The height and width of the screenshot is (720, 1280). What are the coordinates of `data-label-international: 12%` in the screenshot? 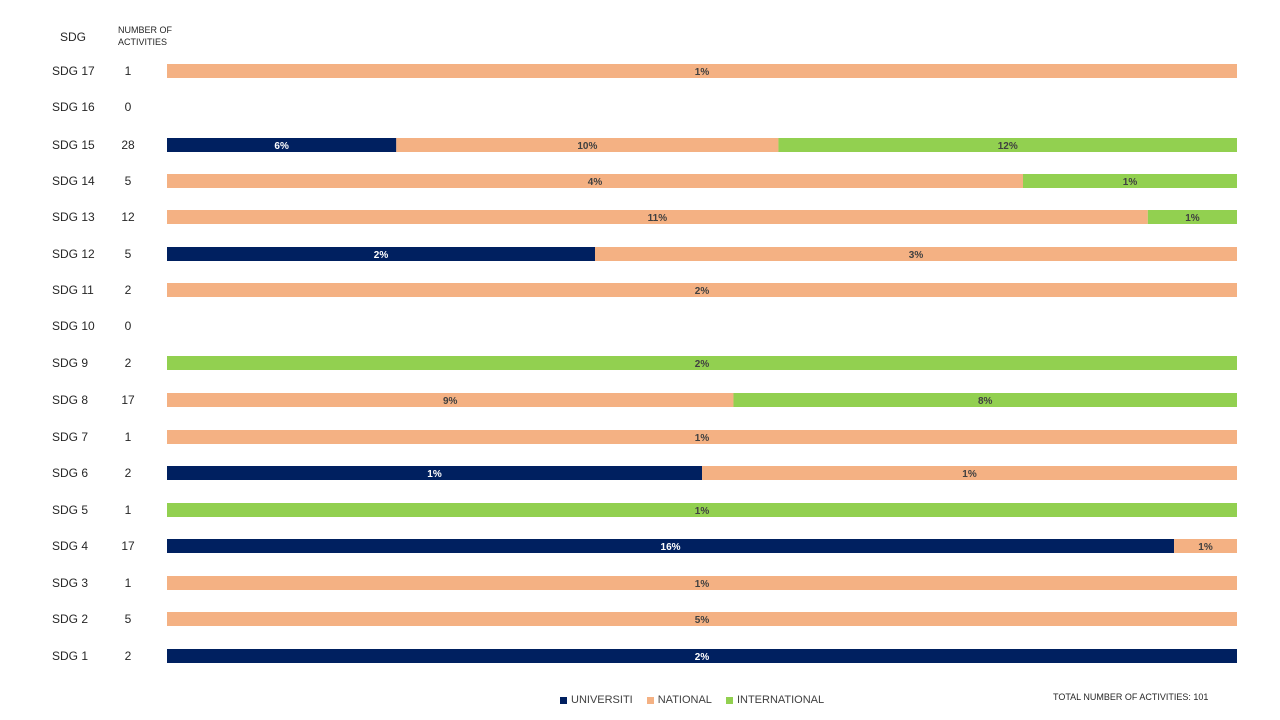 It's located at (1008, 146).